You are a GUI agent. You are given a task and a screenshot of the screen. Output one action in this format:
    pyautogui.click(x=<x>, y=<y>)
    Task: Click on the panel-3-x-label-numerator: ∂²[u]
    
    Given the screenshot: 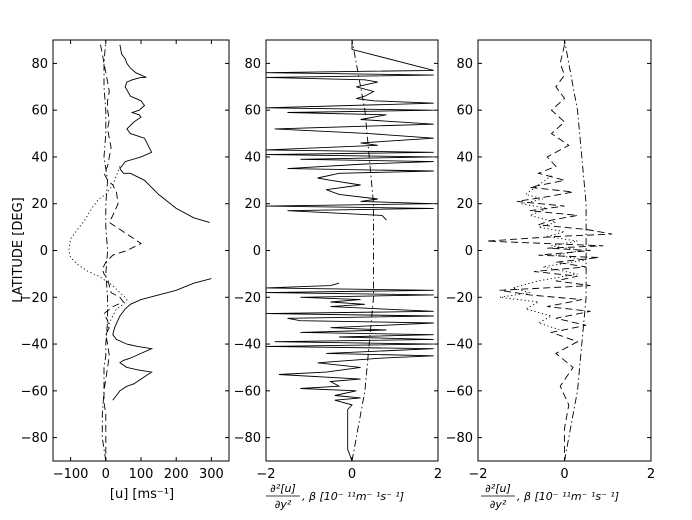 What is the action you would take?
    pyautogui.click(x=498, y=488)
    